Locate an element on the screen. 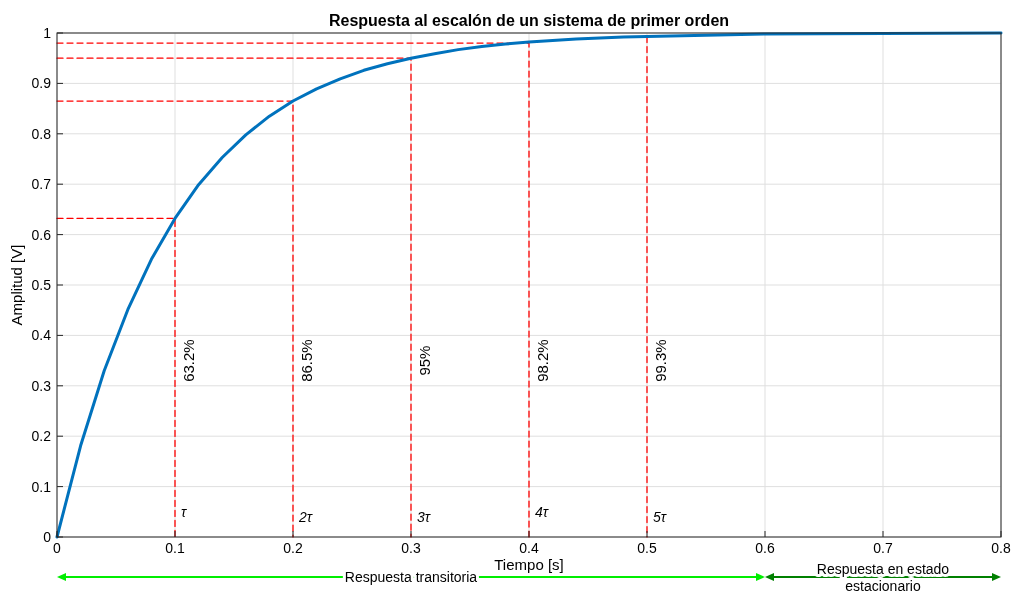 This screenshot has height=600, width=1023. y-tick-label: 0.8 is located at coordinates (41, 133).